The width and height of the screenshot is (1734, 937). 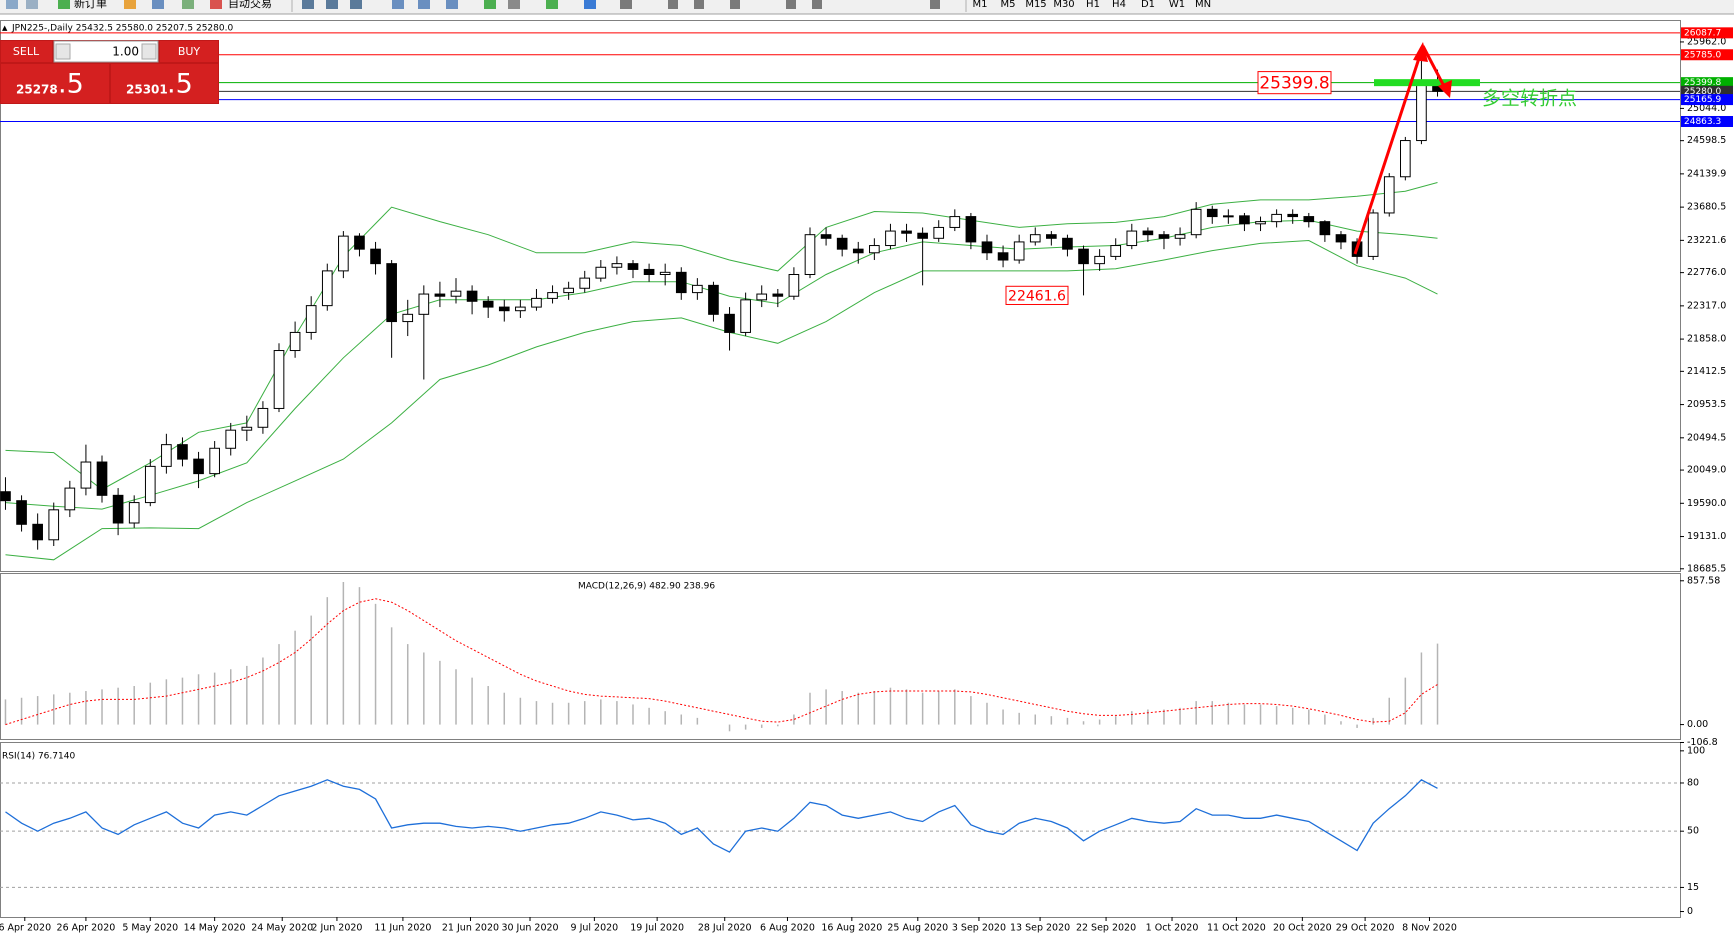 I want to click on timeframe-button: W1, so click(x=1177, y=5).